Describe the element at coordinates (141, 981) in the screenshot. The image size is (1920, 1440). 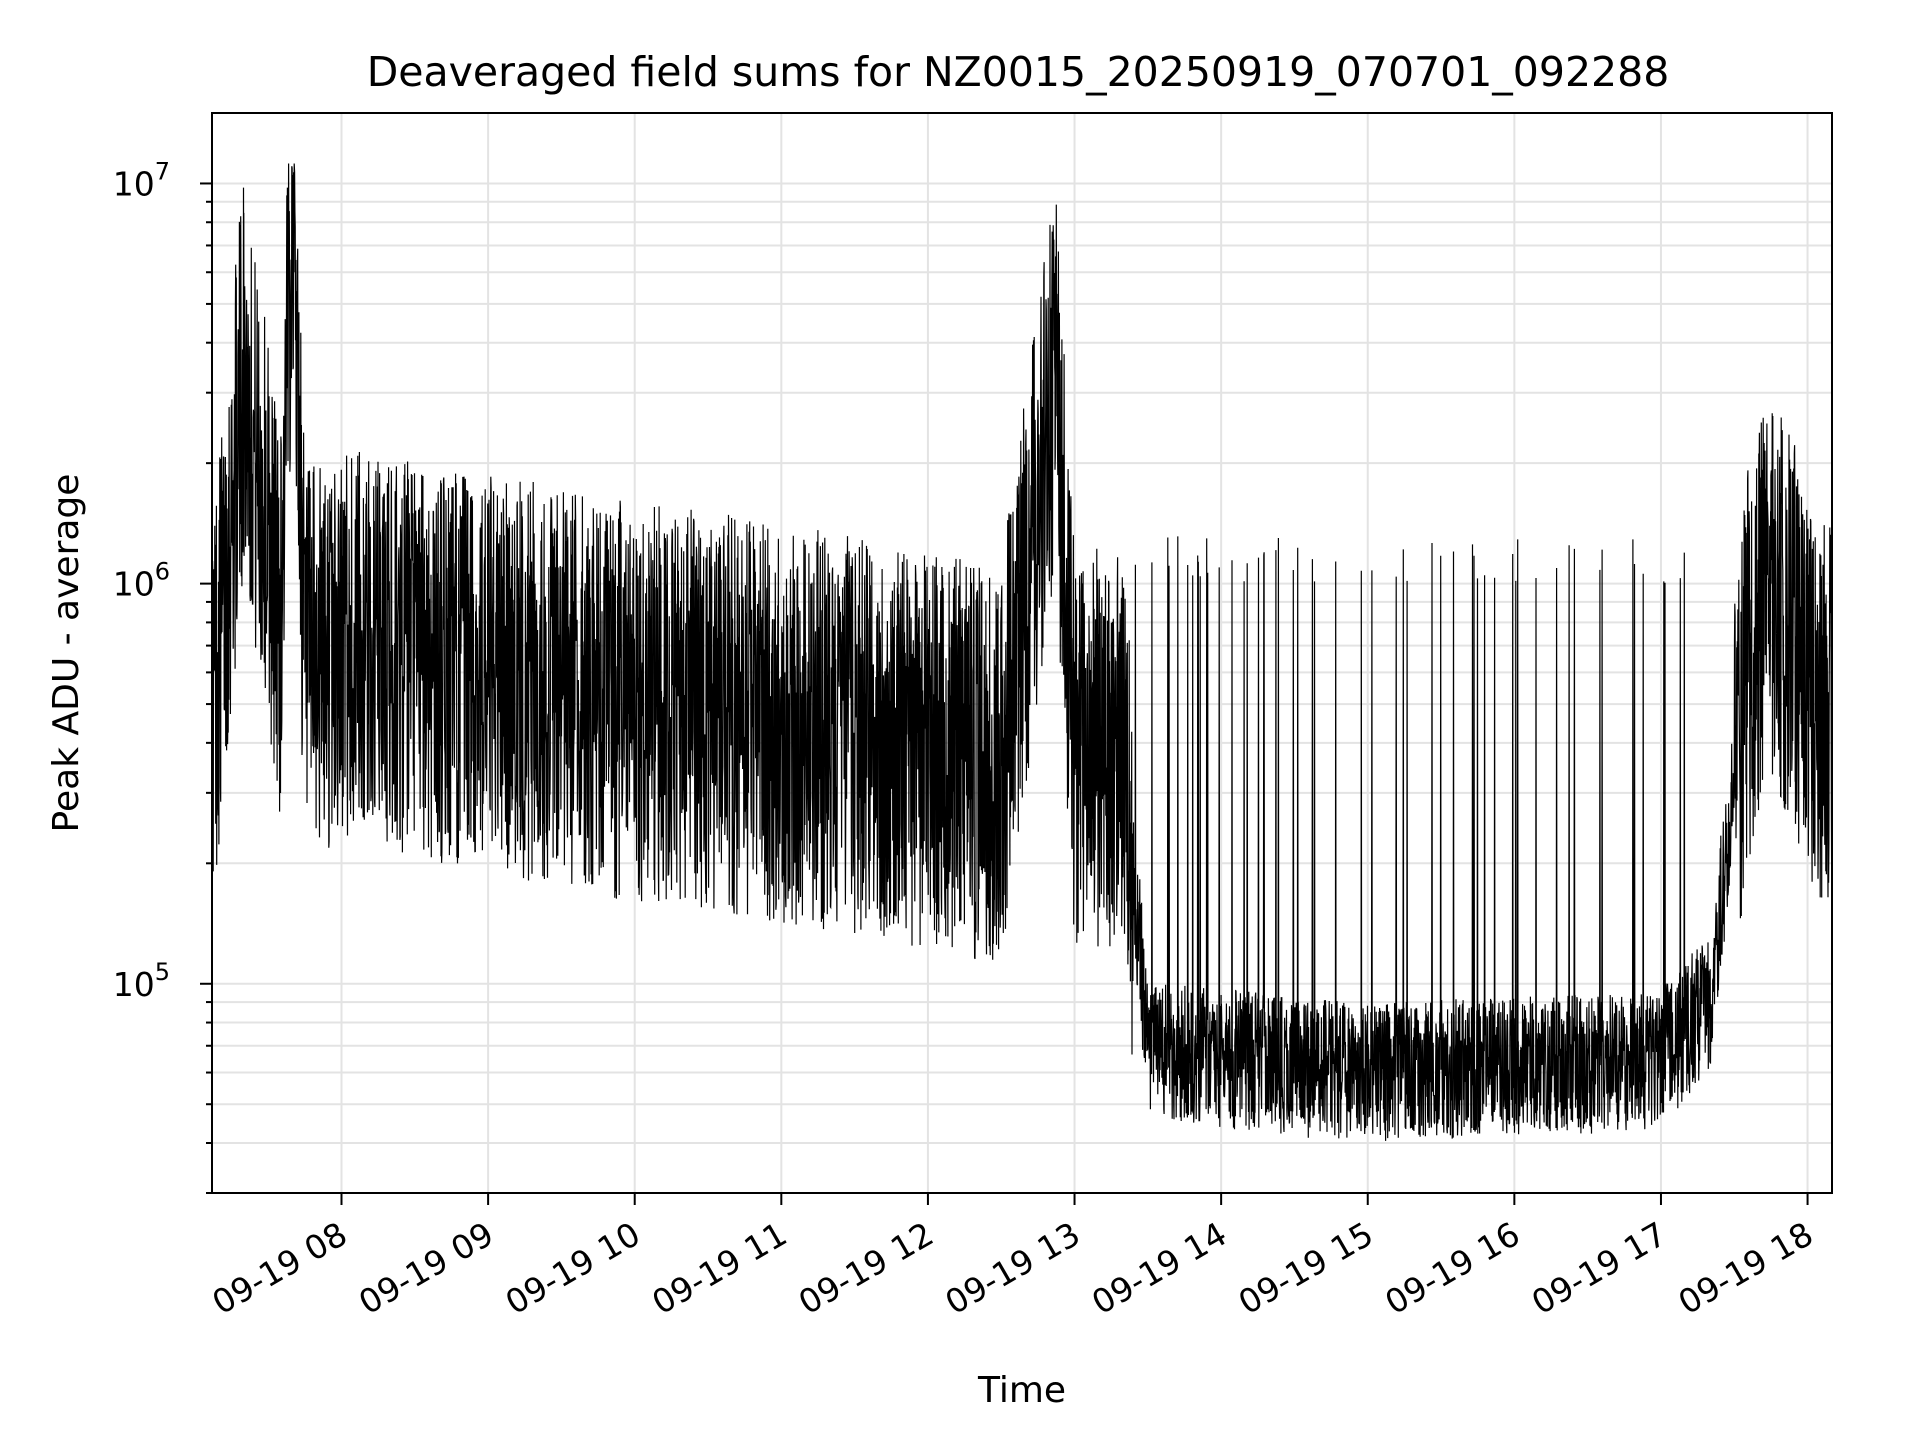
I see `y-tick-label: 10⁵` at that location.